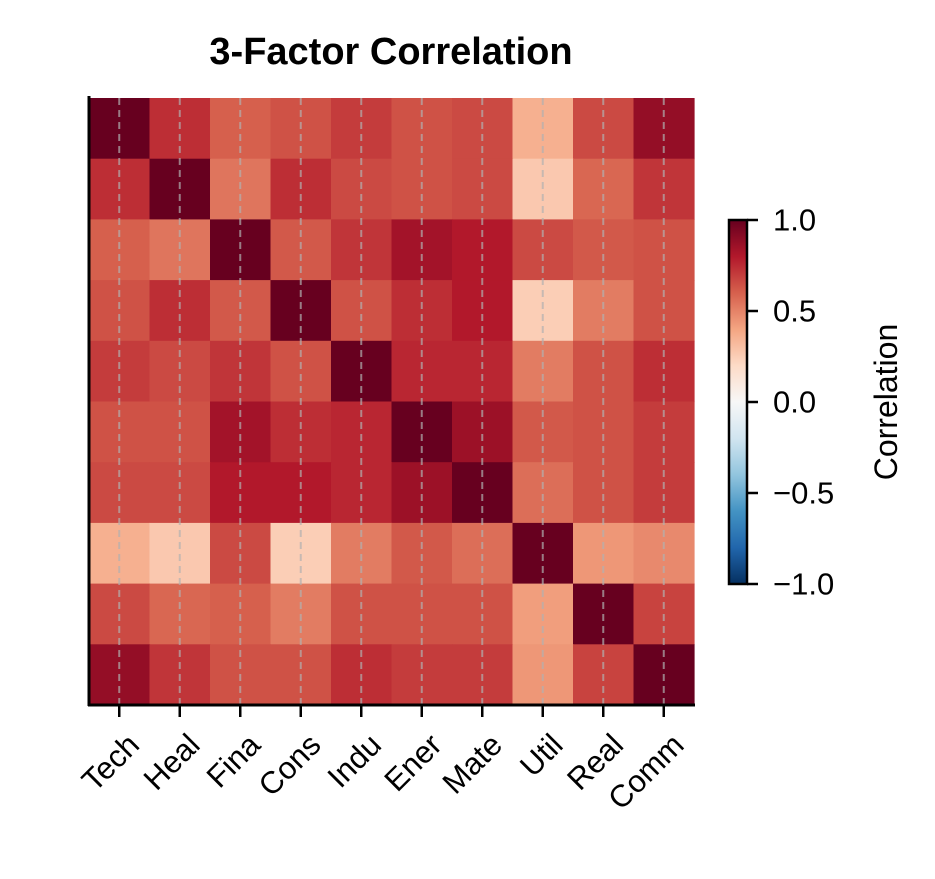  What do you see at coordinates (803, 584) in the screenshot?
I see `colorbar-tick-label: −1.0` at bounding box center [803, 584].